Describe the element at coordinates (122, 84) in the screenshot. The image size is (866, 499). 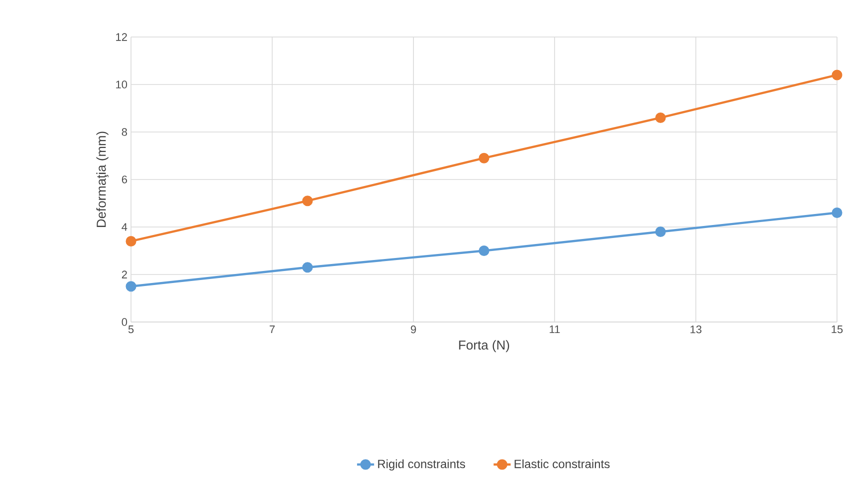
I see `y-tick-label: 10` at that location.